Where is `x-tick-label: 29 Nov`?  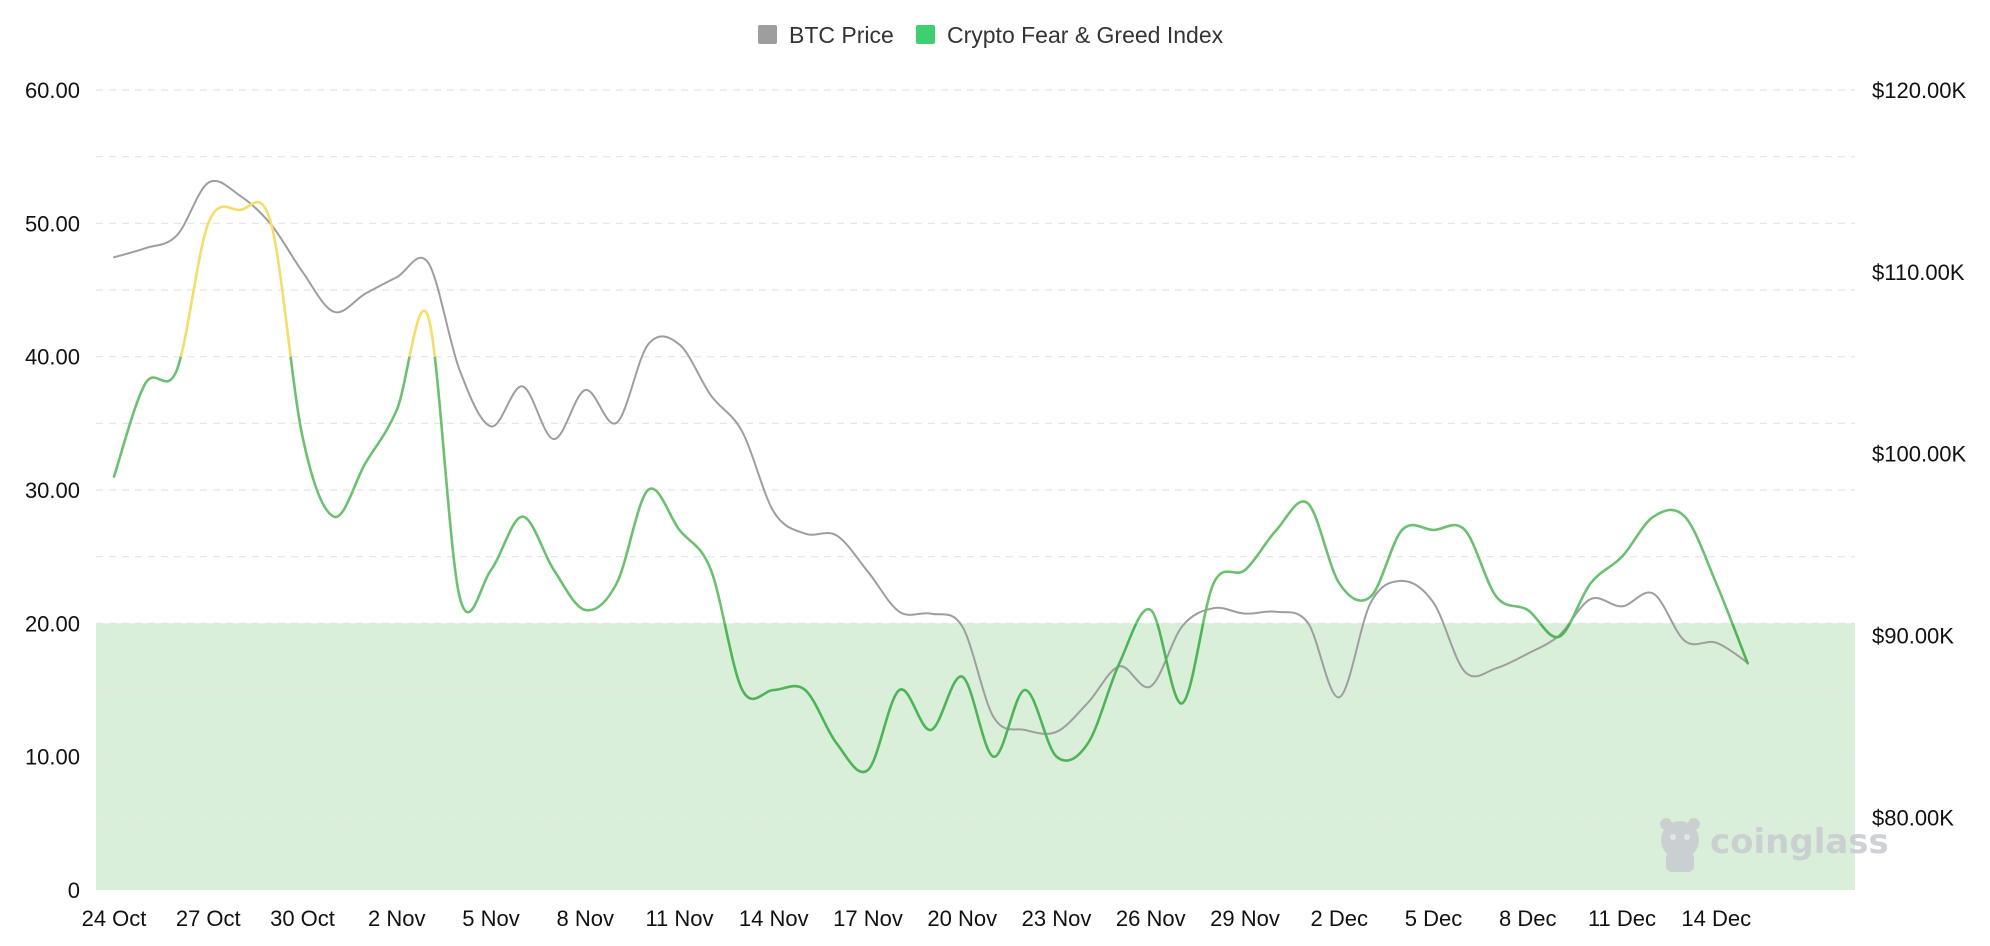 x-tick-label: 29 Nov is located at coordinates (1245, 918).